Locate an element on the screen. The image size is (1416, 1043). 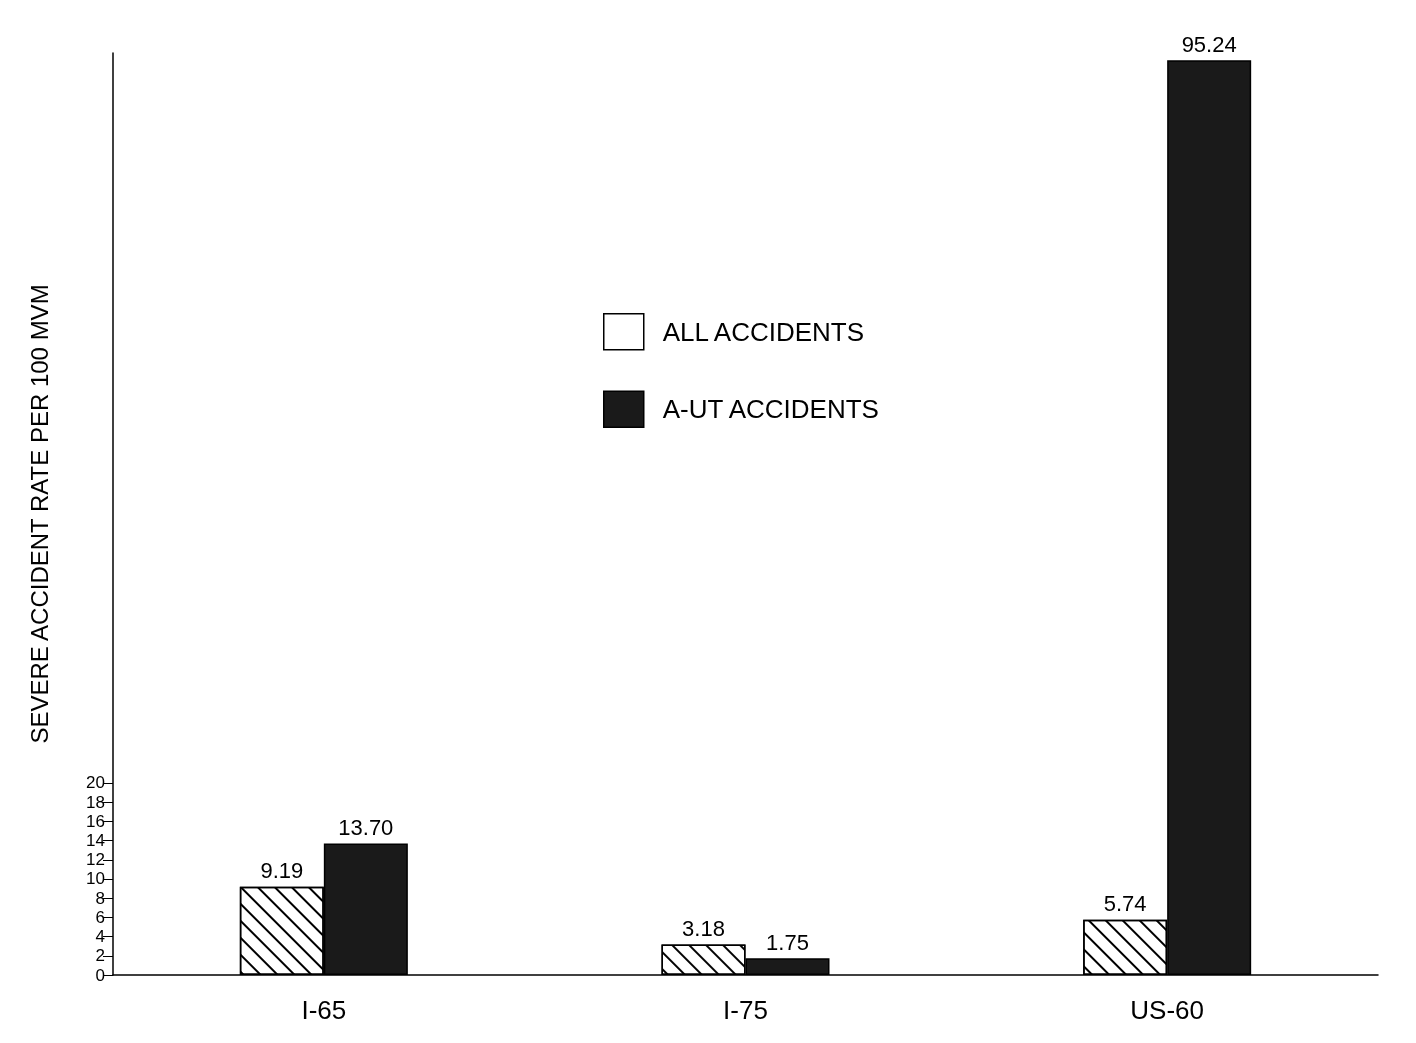
legend-label: ALL ACCIDENTS is located at coordinates (763, 331).